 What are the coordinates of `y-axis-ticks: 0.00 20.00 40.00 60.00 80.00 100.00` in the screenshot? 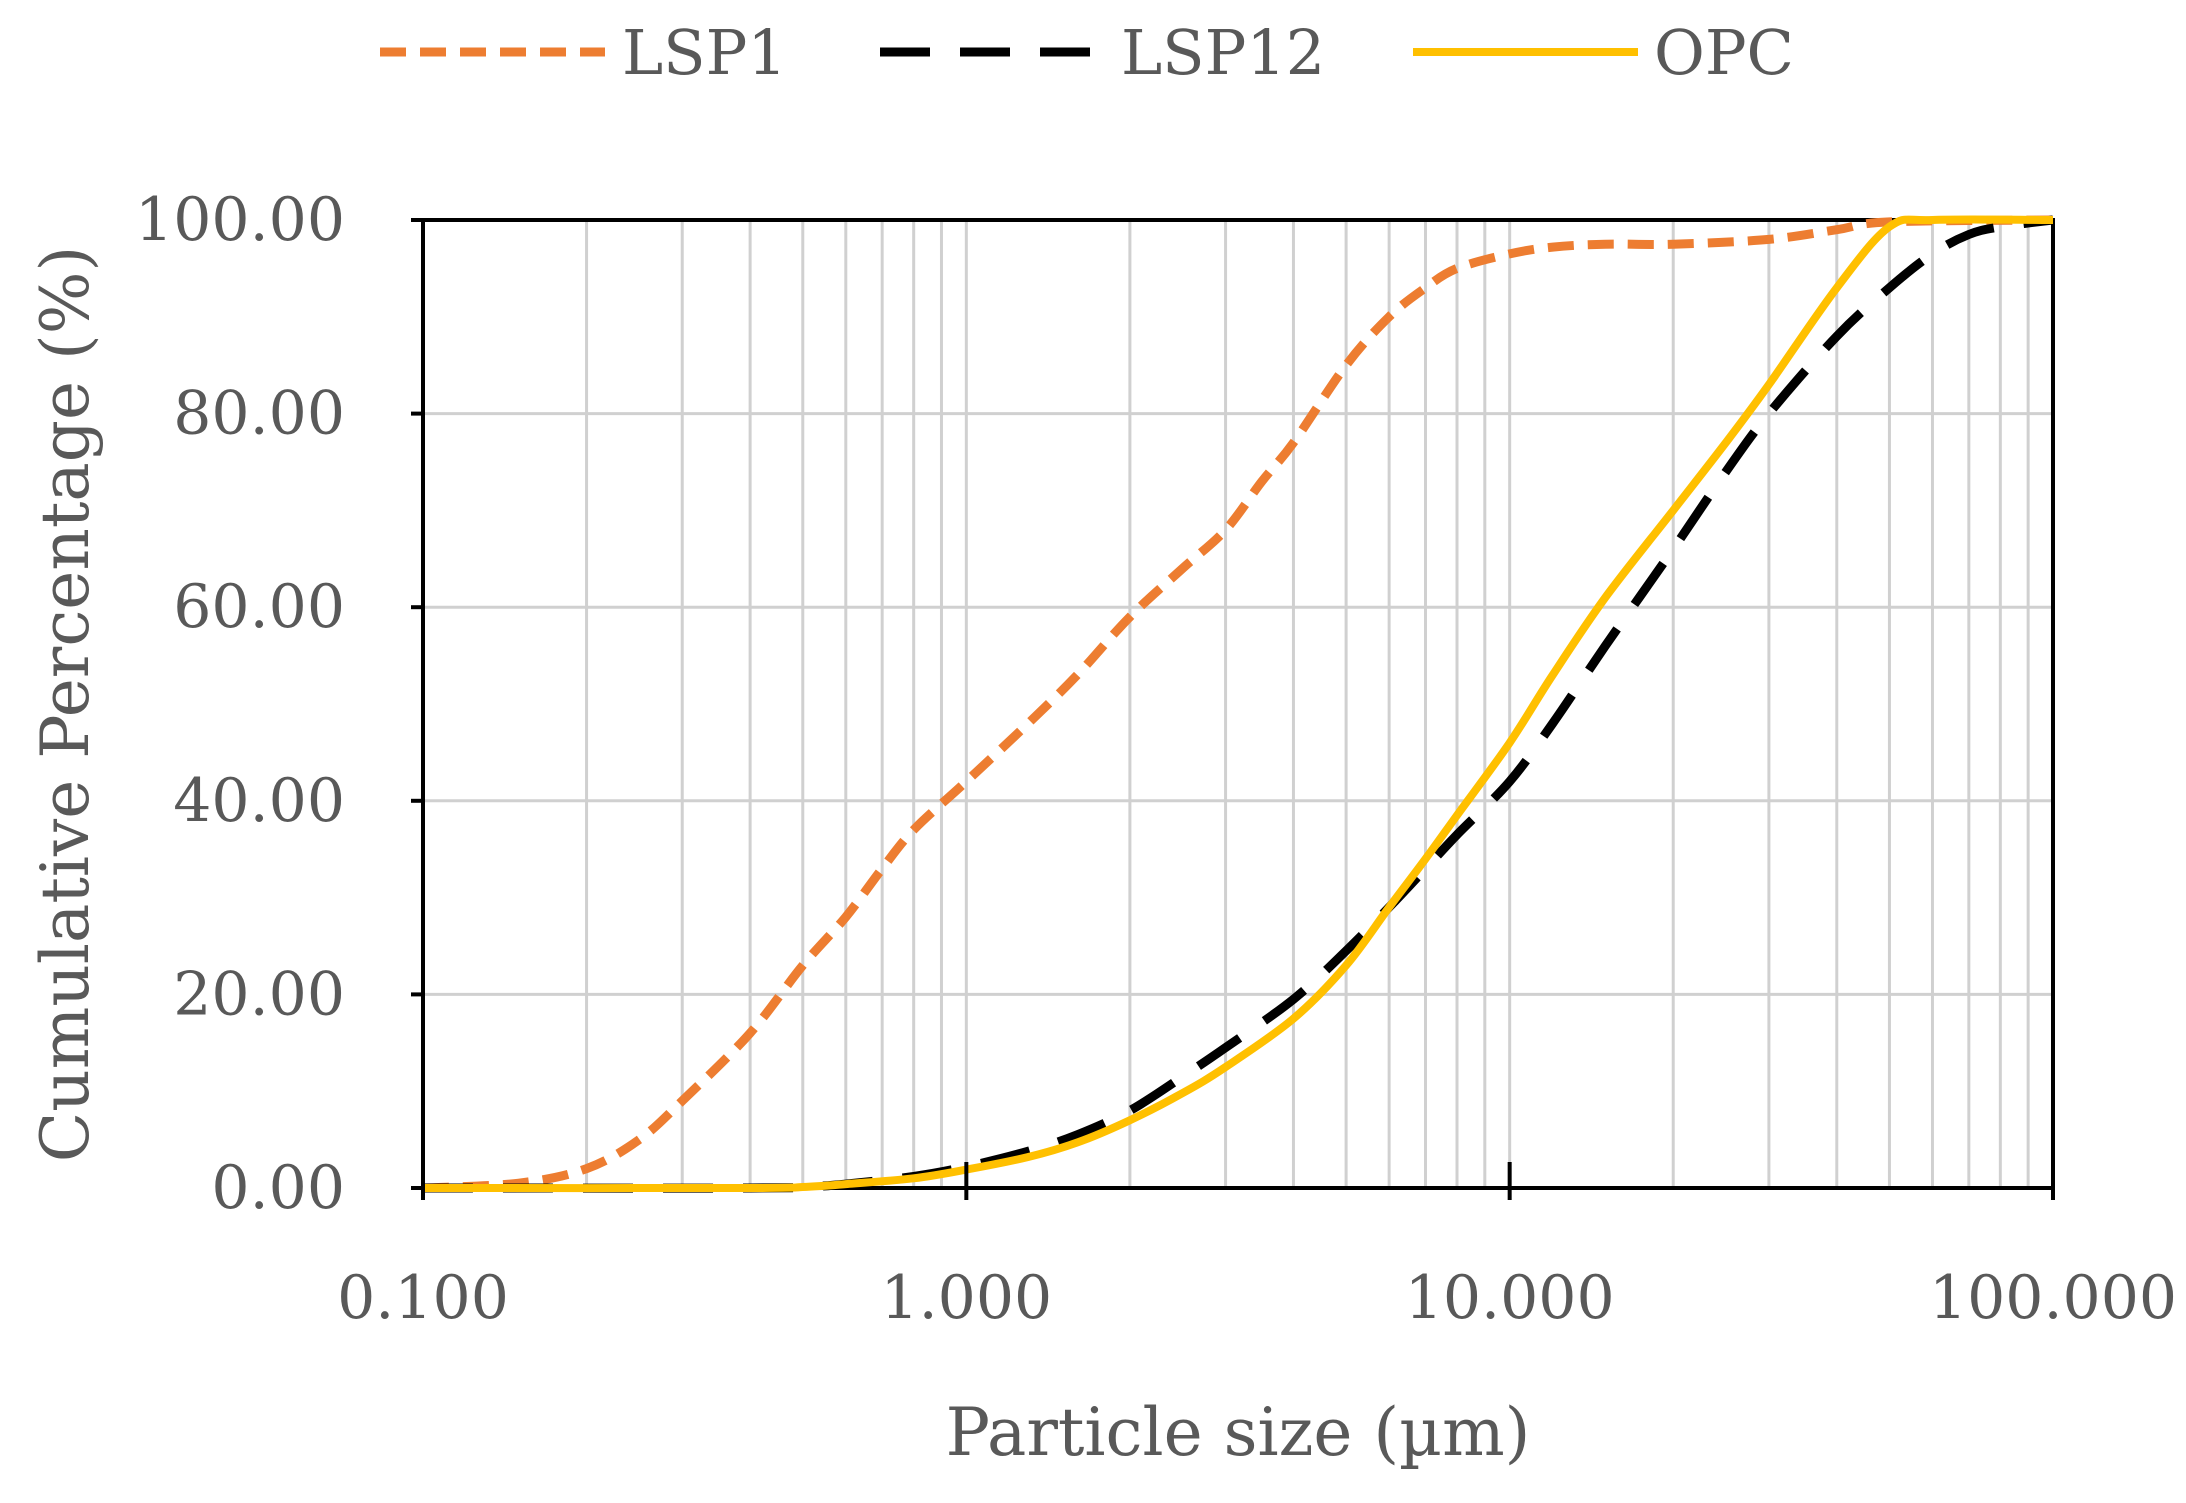 It's located at (279, 704).